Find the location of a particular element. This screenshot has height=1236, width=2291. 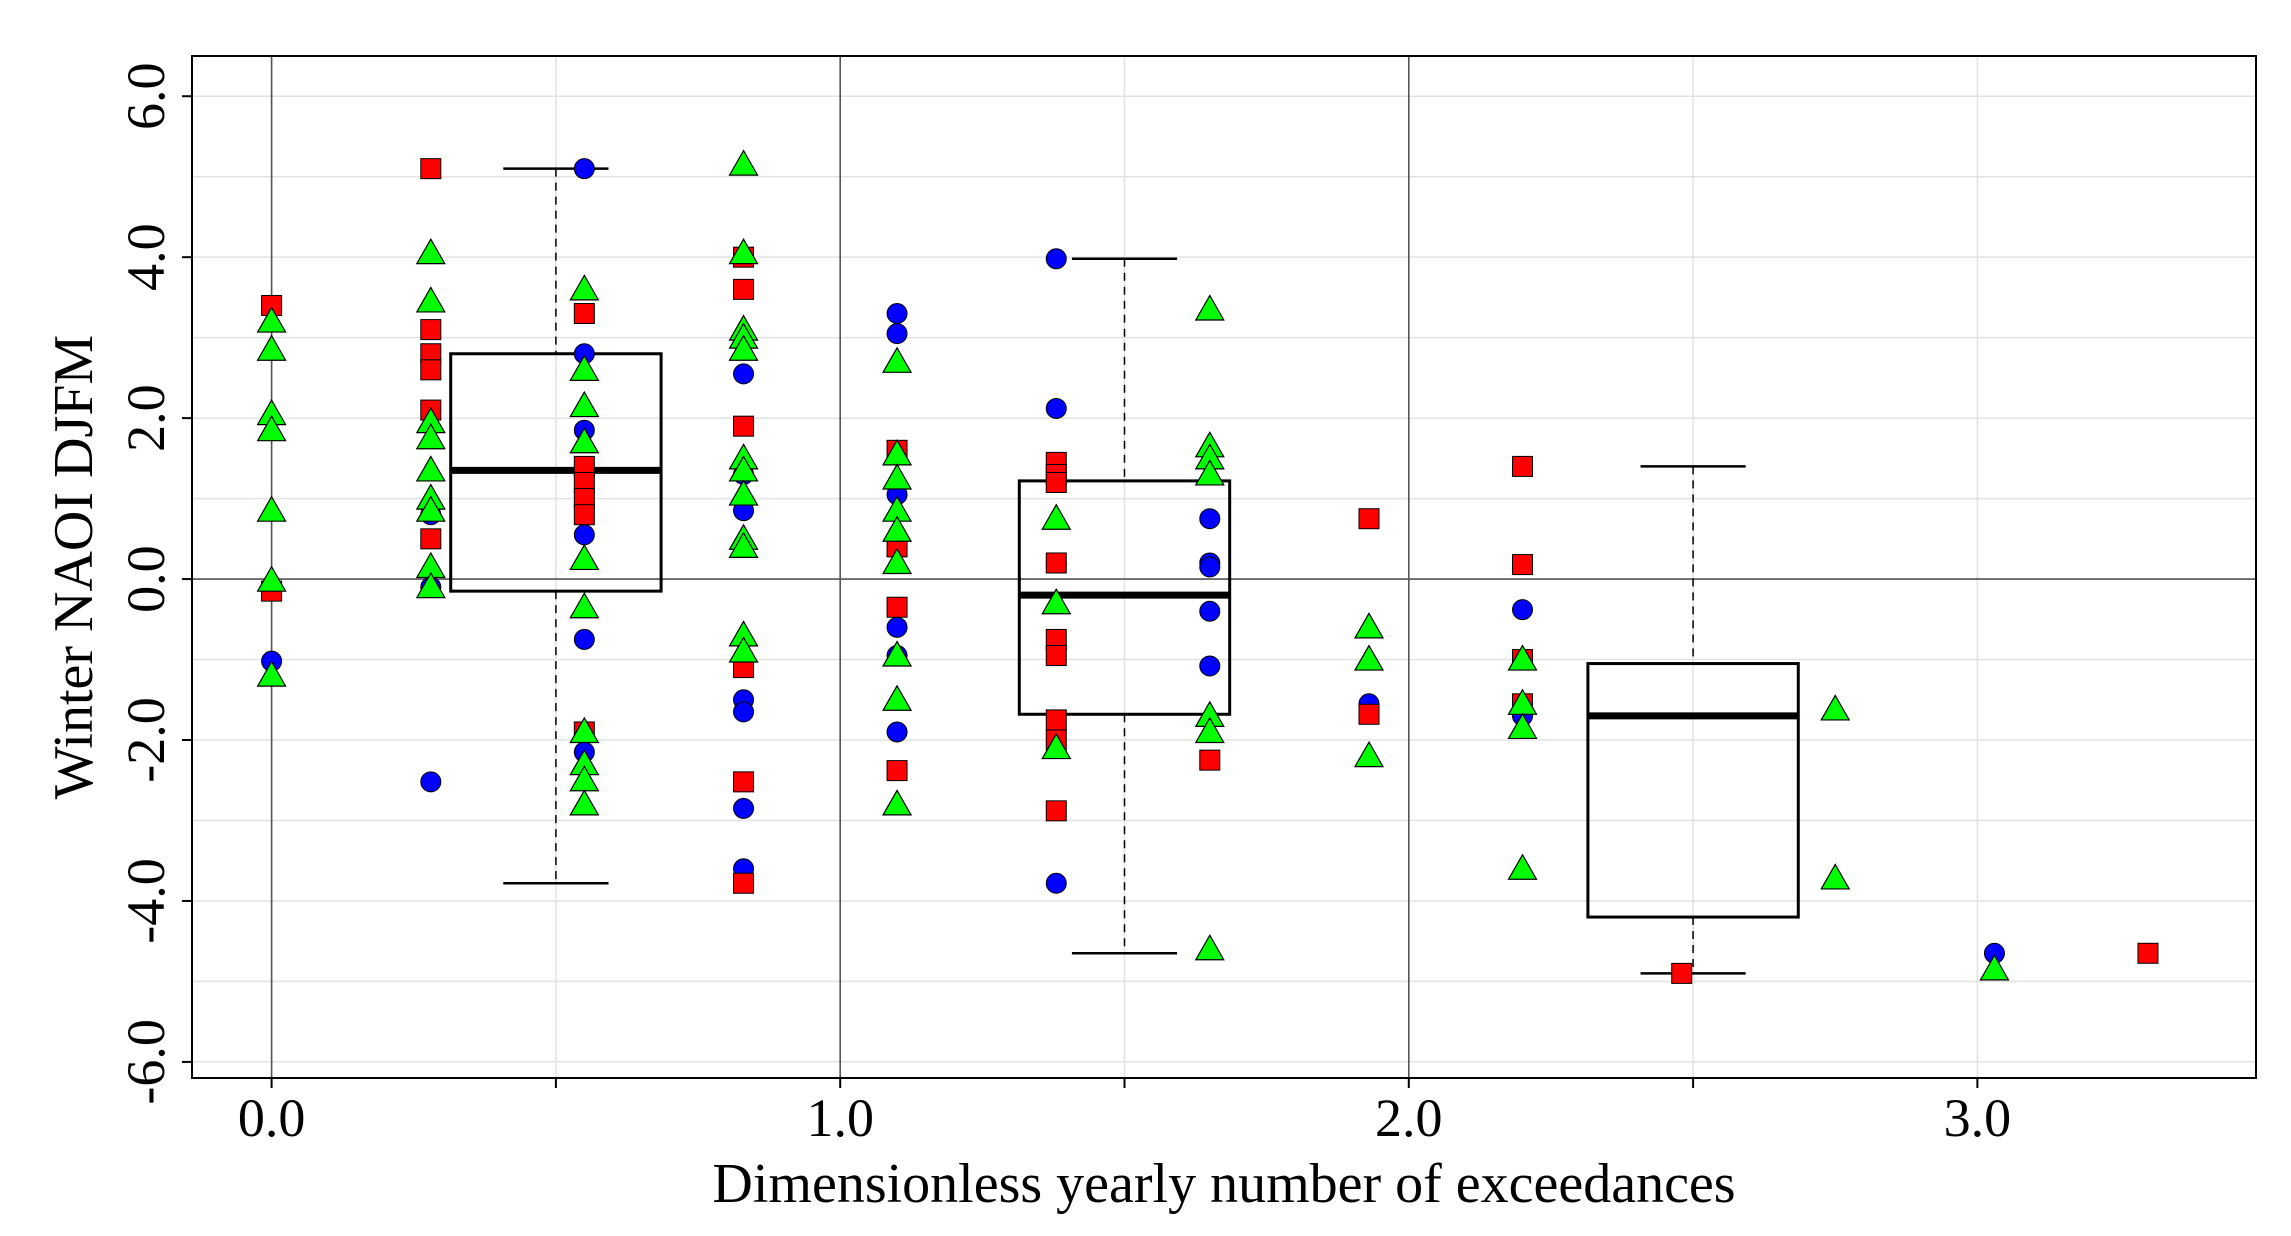

y-tick-label: -4.0 is located at coordinates (146, 900).